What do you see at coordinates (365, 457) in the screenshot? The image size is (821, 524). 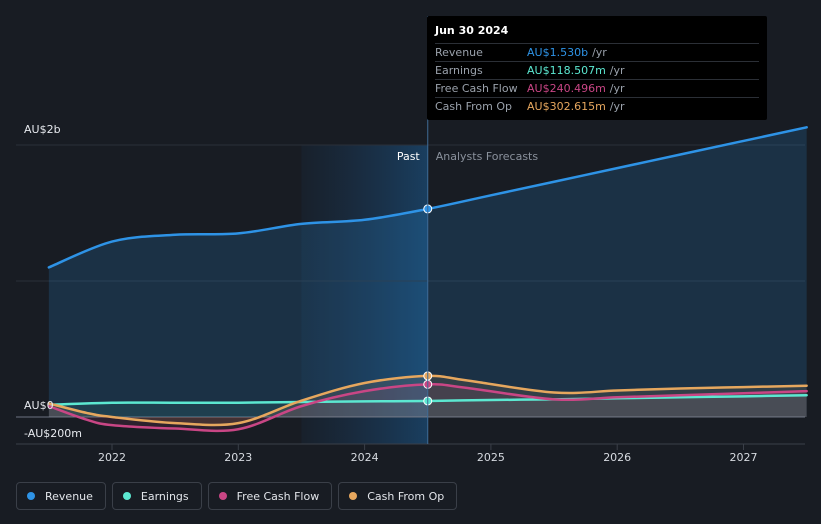 I see `x-tick-label: 2024` at bounding box center [365, 457].